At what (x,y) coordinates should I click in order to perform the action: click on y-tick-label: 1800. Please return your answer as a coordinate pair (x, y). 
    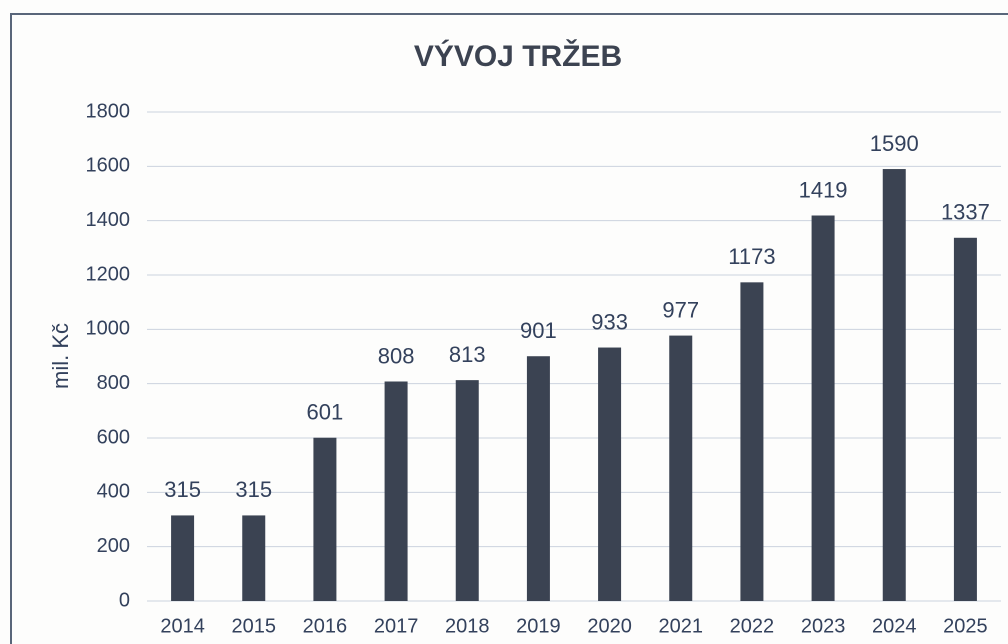
    Looking at the image, I should click on (108, 111).